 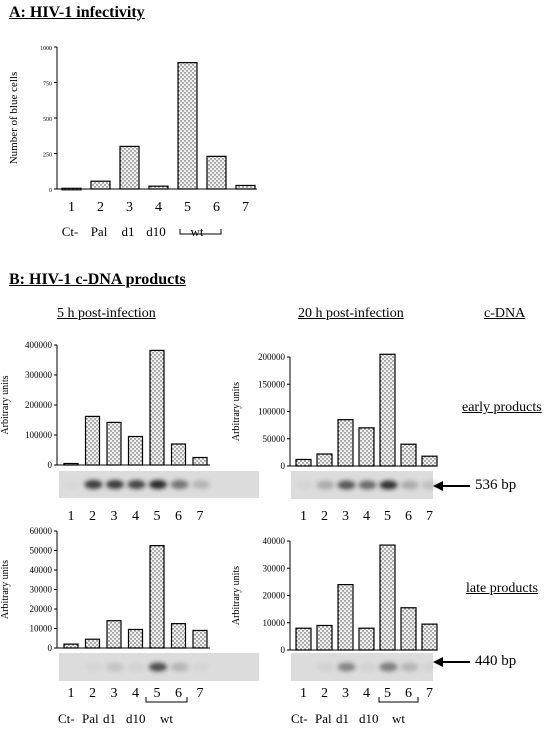 I want to click on category-label-wt: wt, so click(x=197, y=231).